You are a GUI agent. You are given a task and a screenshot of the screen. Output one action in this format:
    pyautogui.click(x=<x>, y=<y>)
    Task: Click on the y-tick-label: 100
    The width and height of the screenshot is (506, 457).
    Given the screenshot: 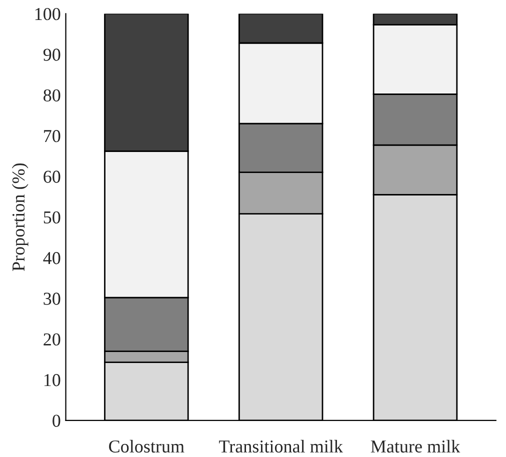 What is the action you would take?
    pyautogui.click(x=47, y=14)
    